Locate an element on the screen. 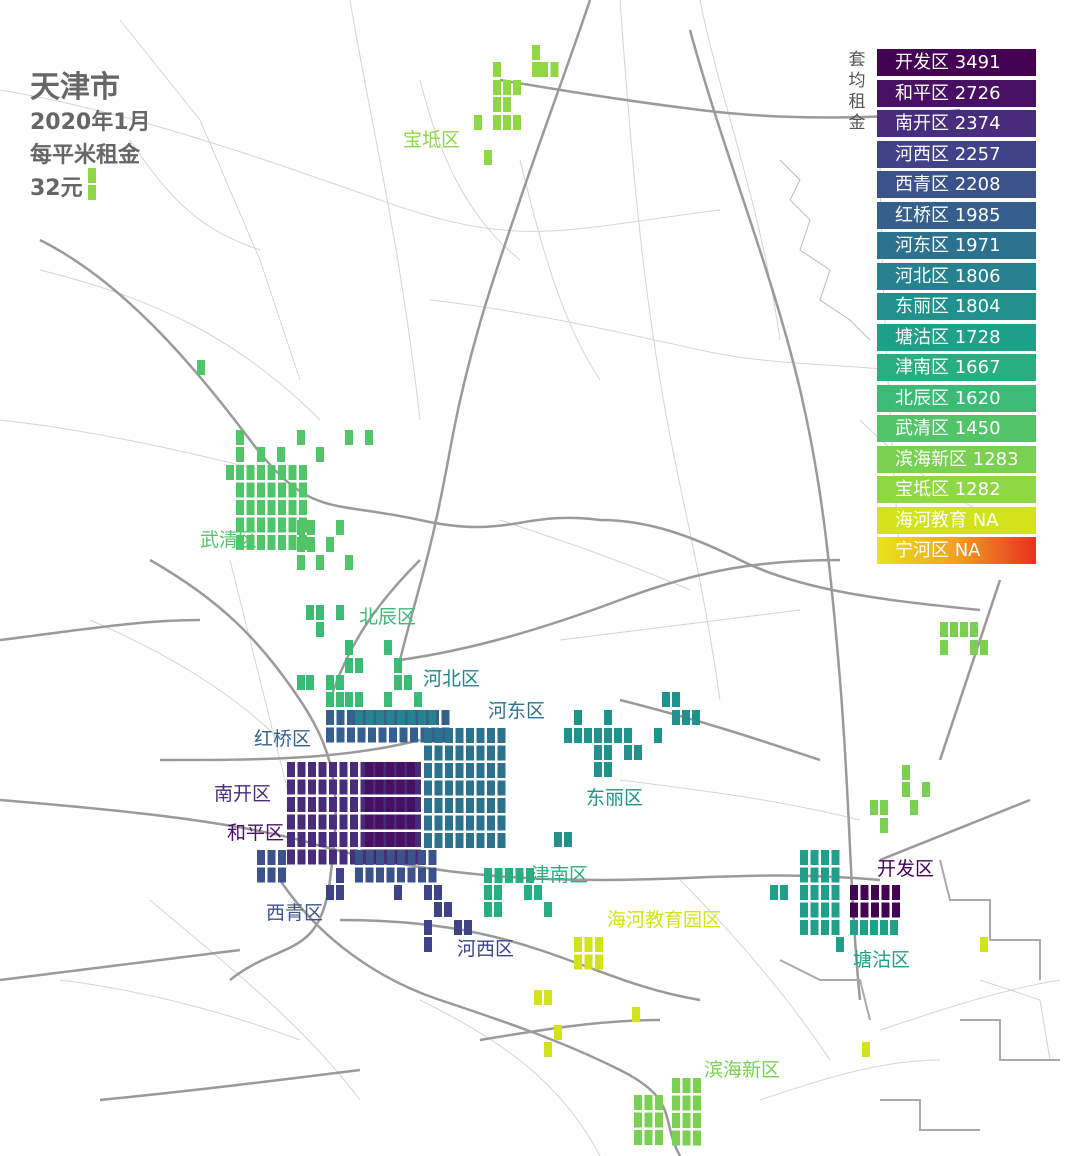  district-label-binhai: 滨海新区 is located at coordinates (742, 1070).